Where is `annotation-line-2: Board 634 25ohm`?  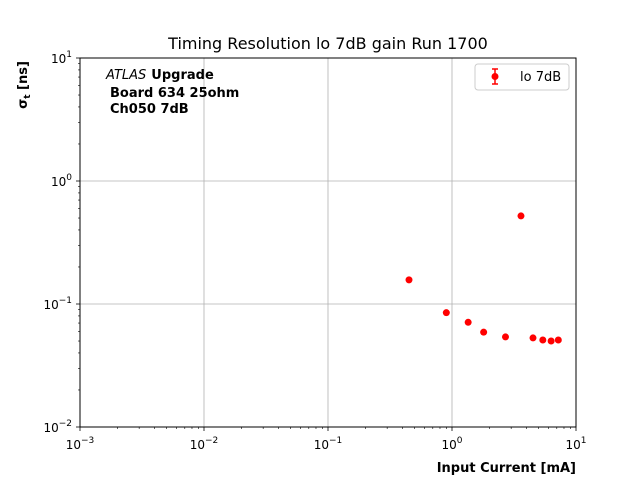
annotation-line-2: Board 634 25ohm is located at coordinates (174, 93).